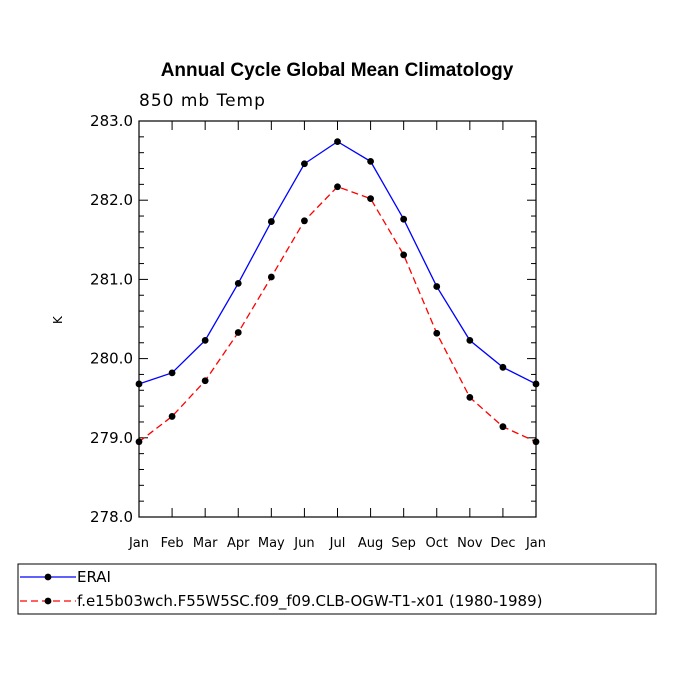  I want to click on x-tick-label: Mar, so click(205, 543).